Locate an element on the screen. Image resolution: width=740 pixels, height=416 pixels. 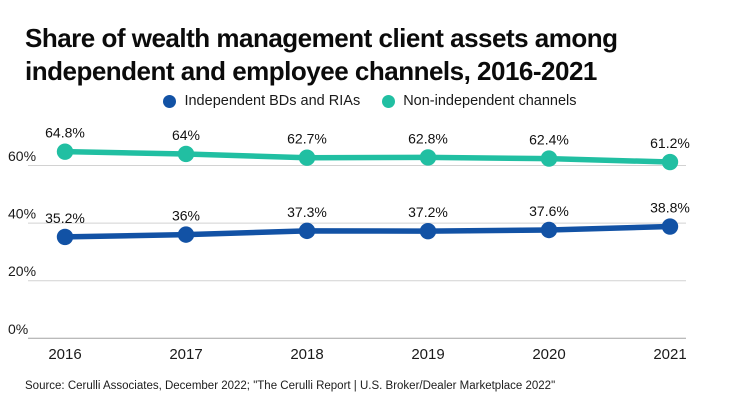
data-label: 62.8% is located at coordinates (428, 138).